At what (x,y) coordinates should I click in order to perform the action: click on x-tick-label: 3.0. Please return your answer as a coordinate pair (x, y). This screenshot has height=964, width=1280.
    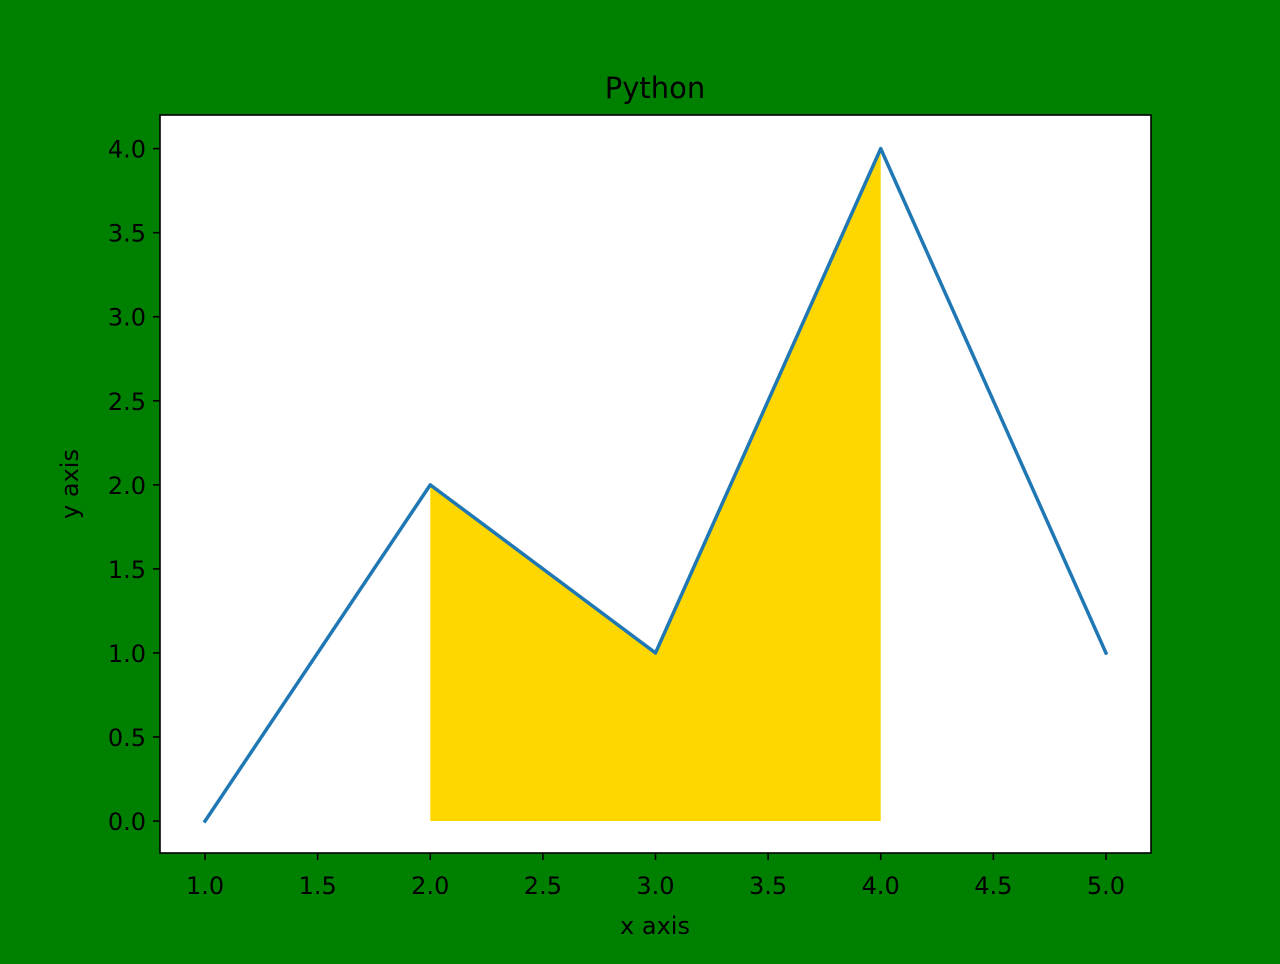
    Looking at the image, I should click on (655, 886).